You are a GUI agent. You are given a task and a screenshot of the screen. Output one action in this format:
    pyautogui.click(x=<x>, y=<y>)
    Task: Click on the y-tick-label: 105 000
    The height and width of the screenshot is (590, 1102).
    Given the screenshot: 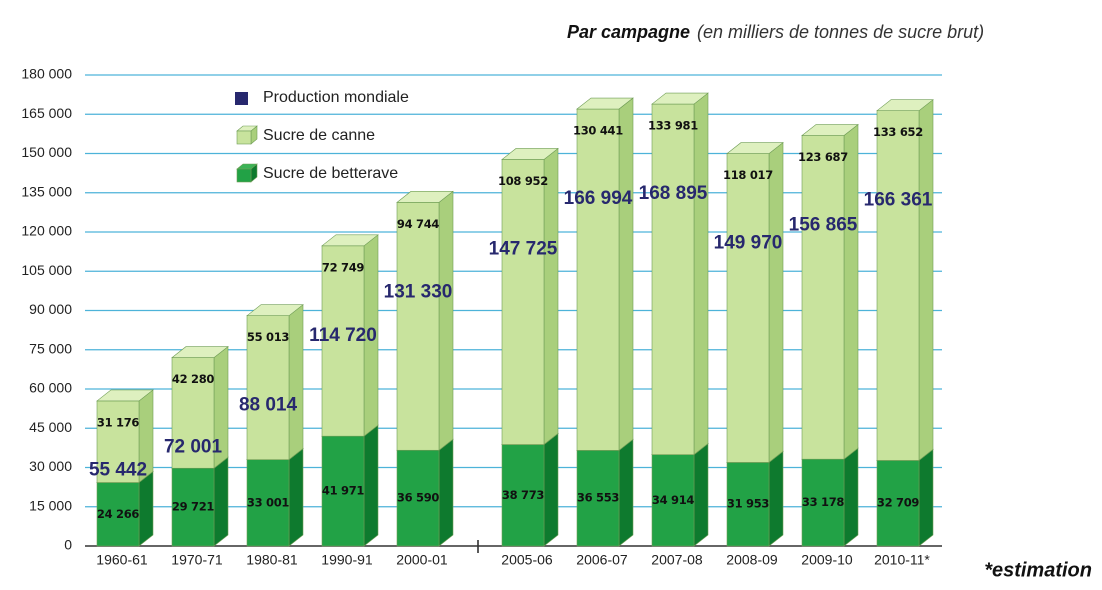 What is the action you would take?
    pyautogui.click(x=46, y=270)
    